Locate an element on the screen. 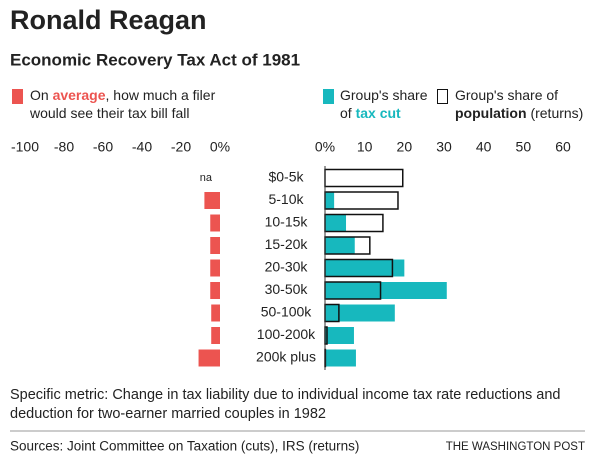 This screenshot has width=595, height=472. legend-emphasis: average is located at coordinates (79, 95).